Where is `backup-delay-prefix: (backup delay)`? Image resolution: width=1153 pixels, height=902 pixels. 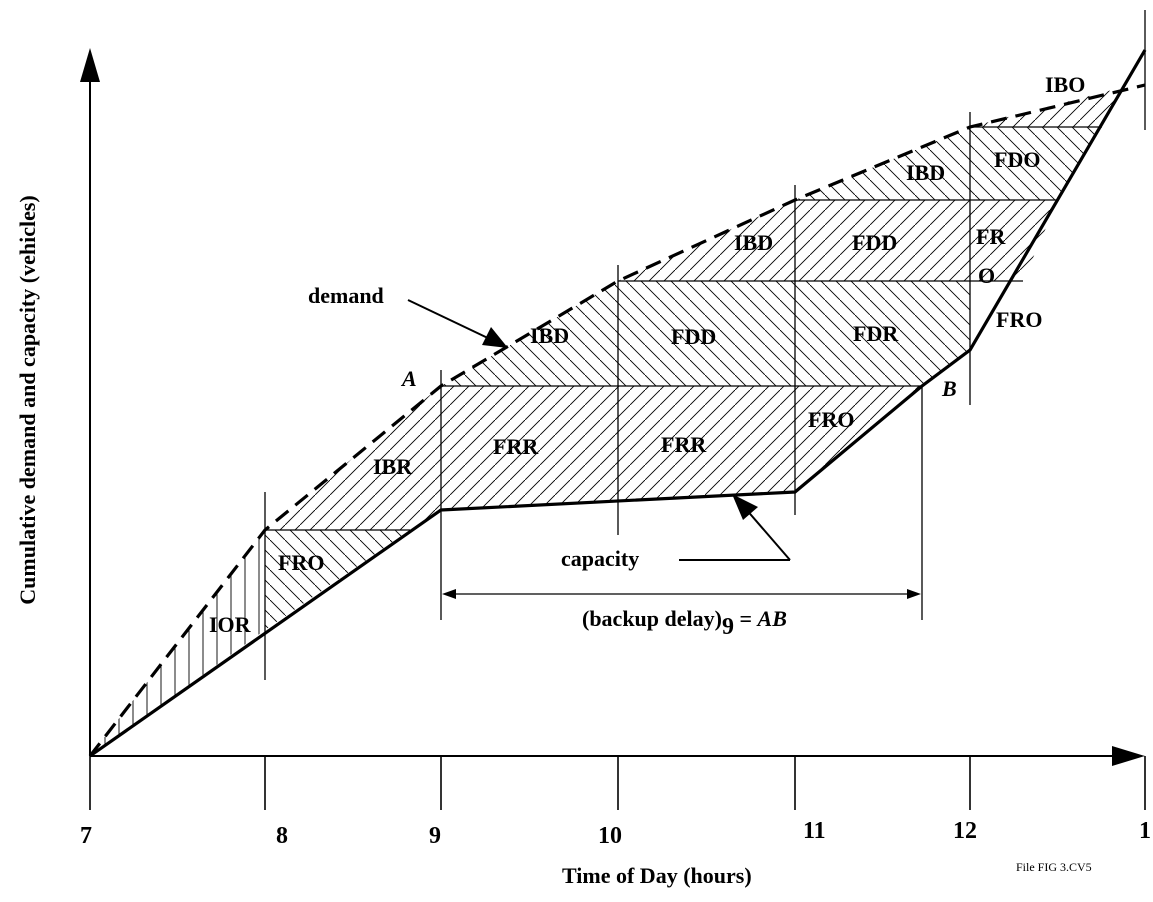 backup-delay-prefix: (backup delay) is located at coordinates (652, 618).